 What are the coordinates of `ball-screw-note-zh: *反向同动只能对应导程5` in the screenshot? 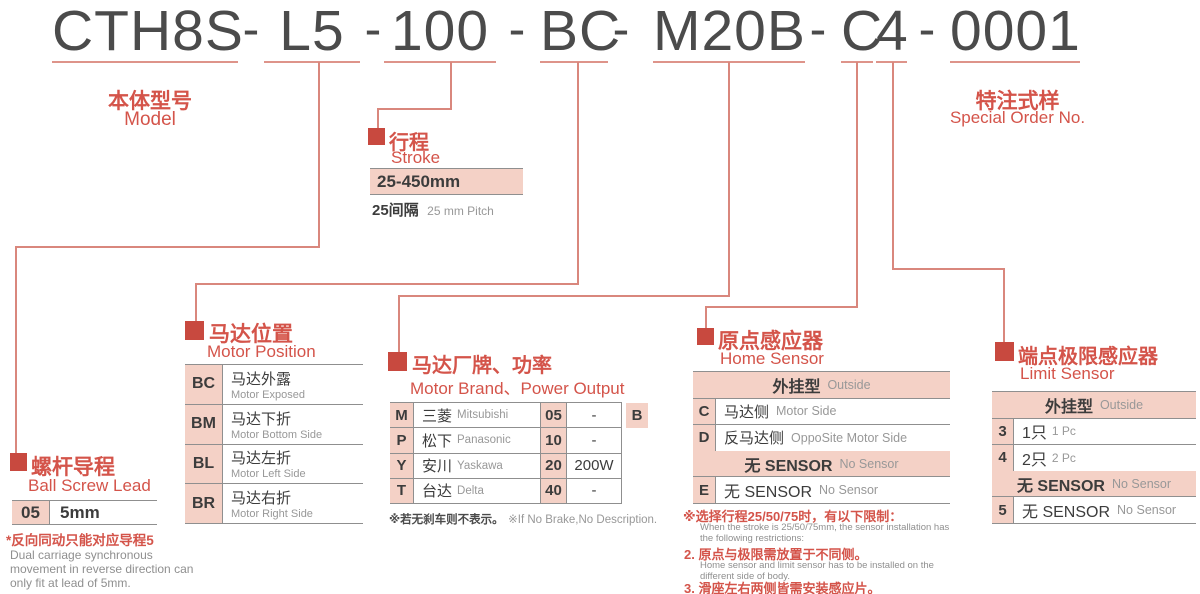 It's located at (80, 540).